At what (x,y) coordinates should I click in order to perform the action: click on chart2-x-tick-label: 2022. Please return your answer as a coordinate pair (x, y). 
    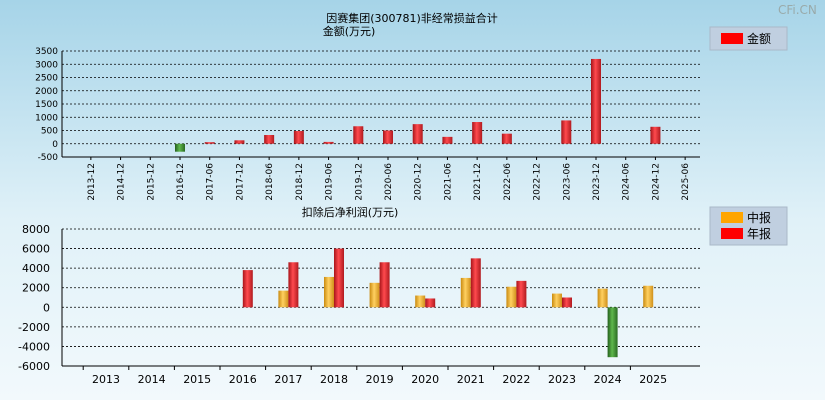
    Looking at the image, I should click on (516, 379).